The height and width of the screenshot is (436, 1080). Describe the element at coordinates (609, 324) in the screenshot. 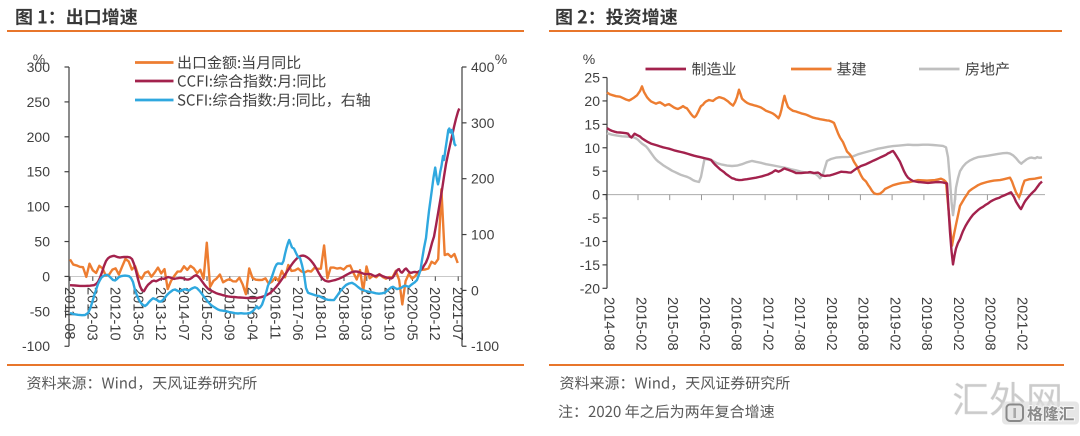

I see `svg-text: 2014-08` at that location.